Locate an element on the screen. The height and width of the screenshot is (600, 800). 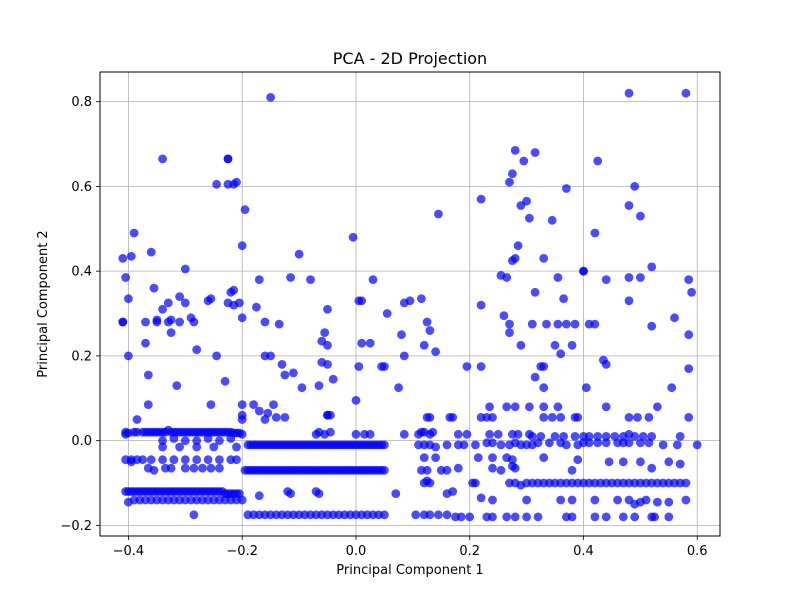
y-tick-label: −0.2 is located at coordinates (76, 526).